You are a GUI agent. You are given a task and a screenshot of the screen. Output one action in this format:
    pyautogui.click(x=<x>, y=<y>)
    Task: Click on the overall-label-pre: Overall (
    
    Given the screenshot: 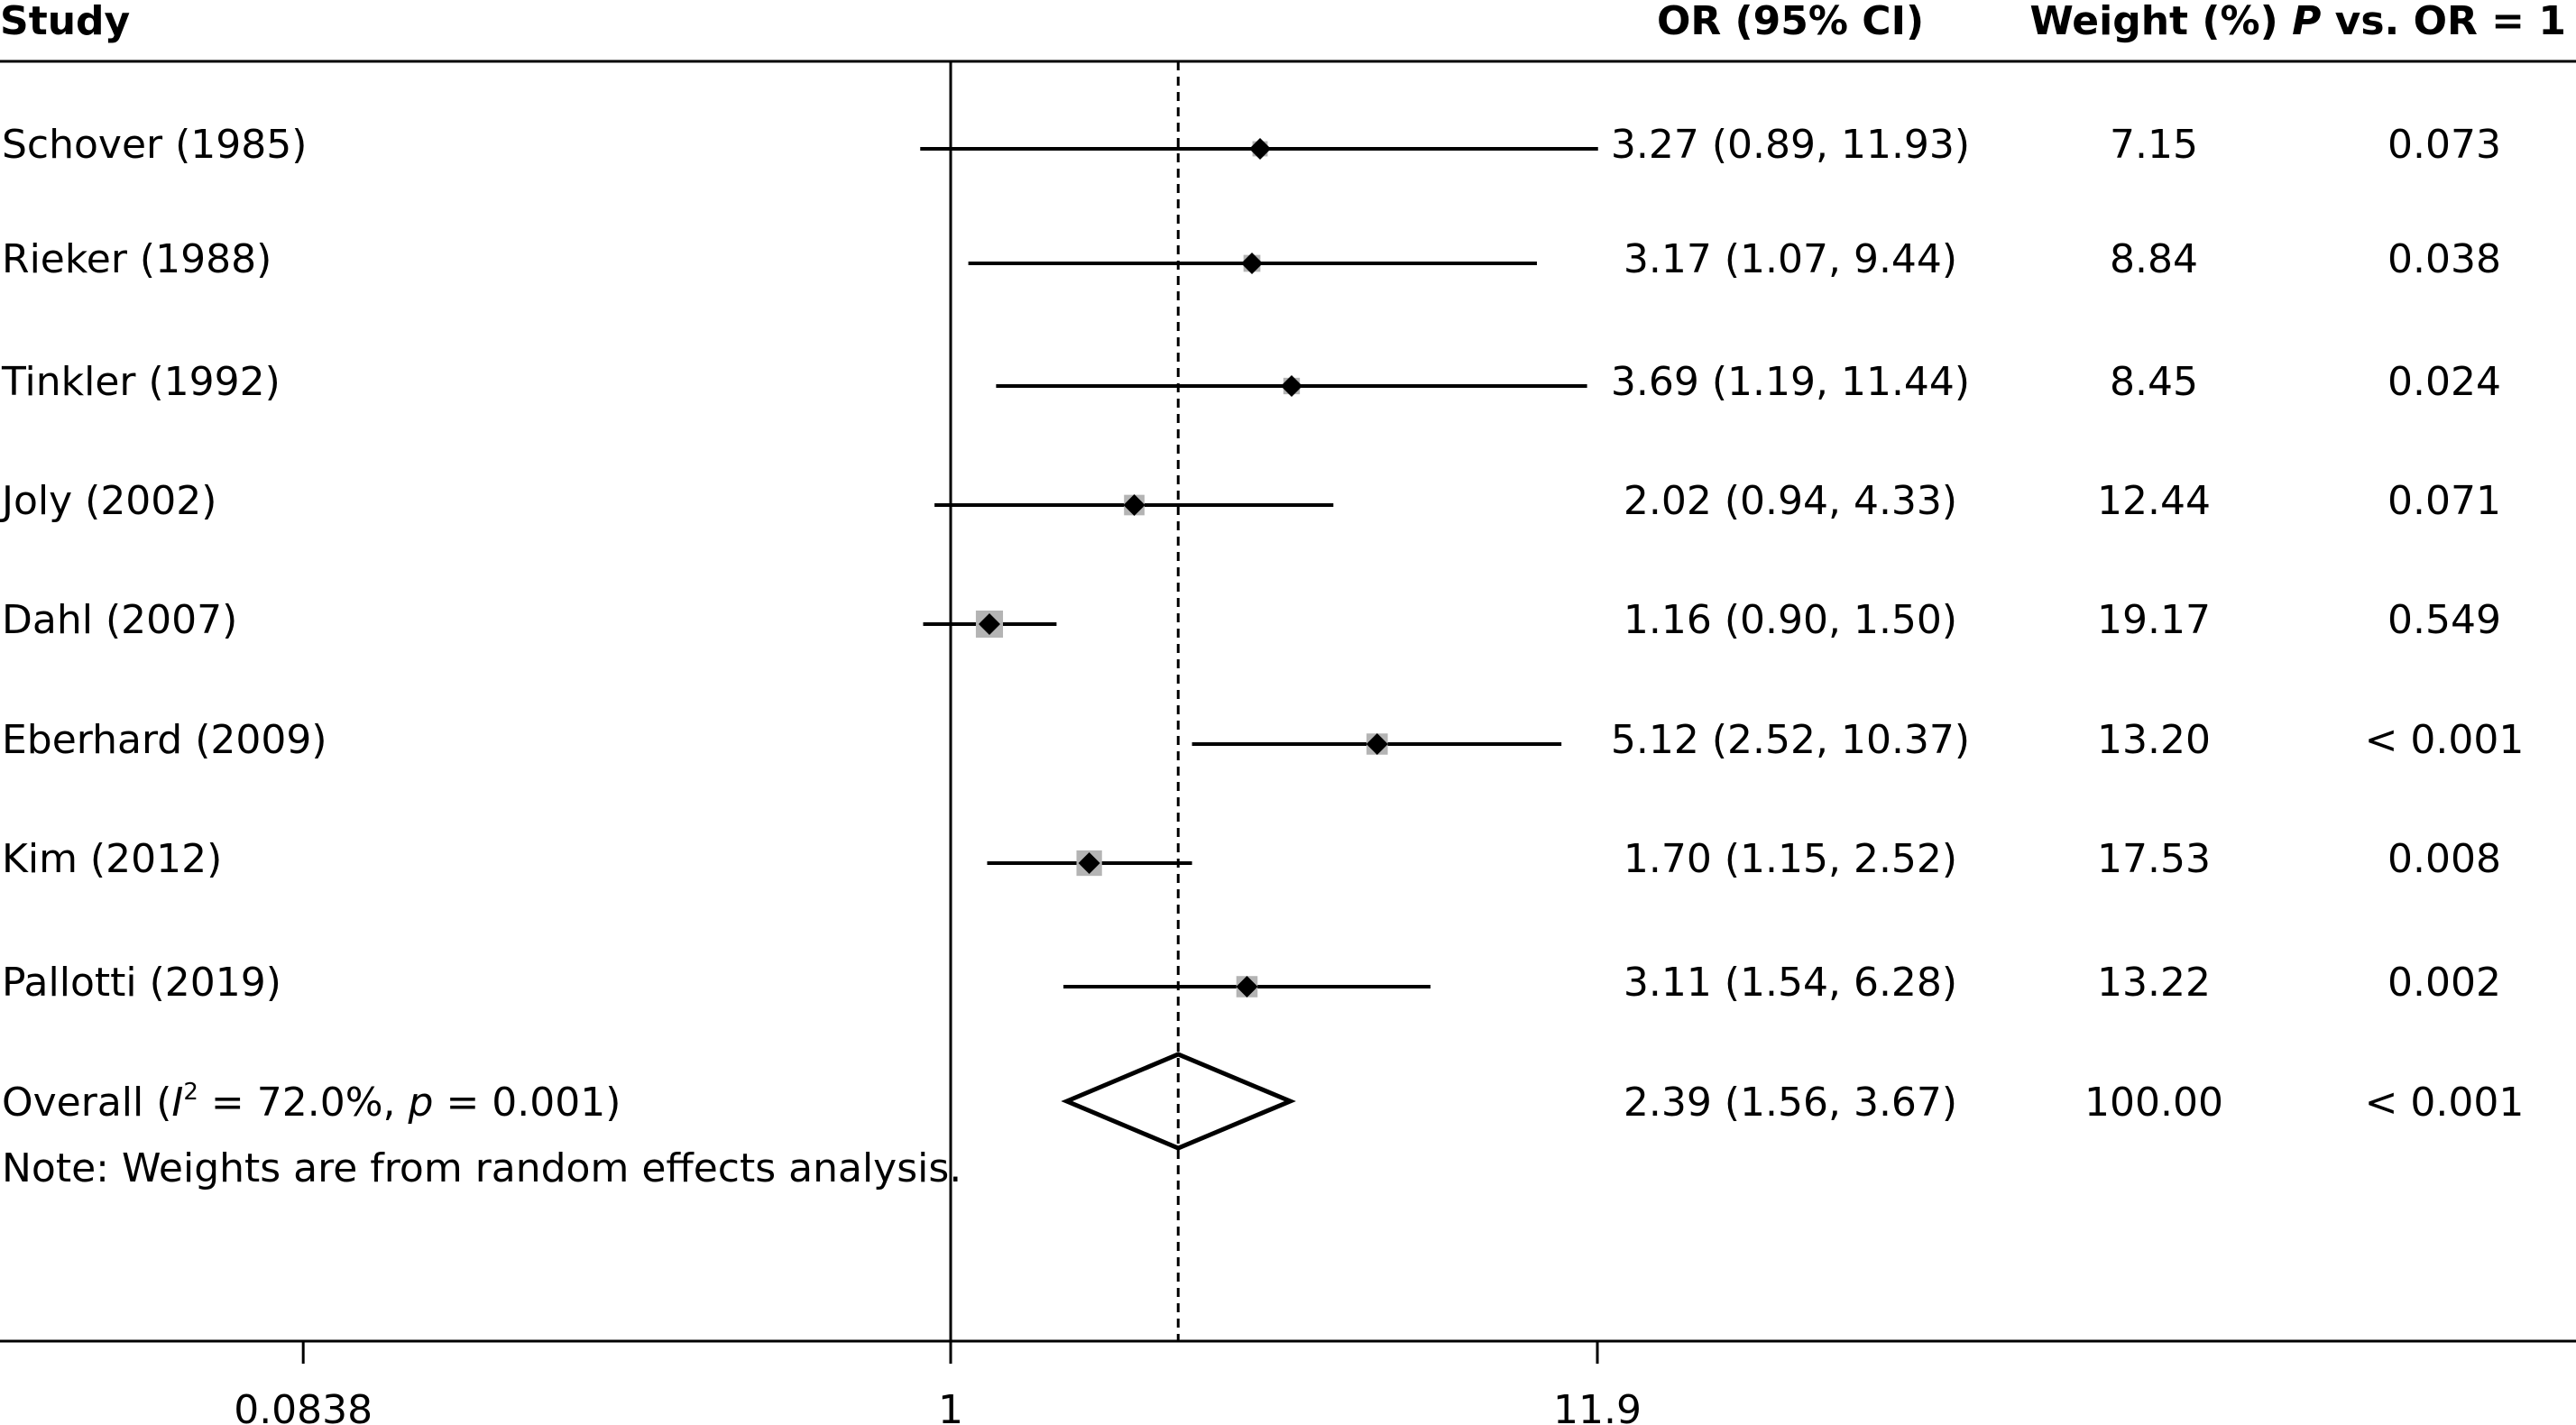 What is the action you would take?
    pyautogui.click(x=86, y=1103)
    